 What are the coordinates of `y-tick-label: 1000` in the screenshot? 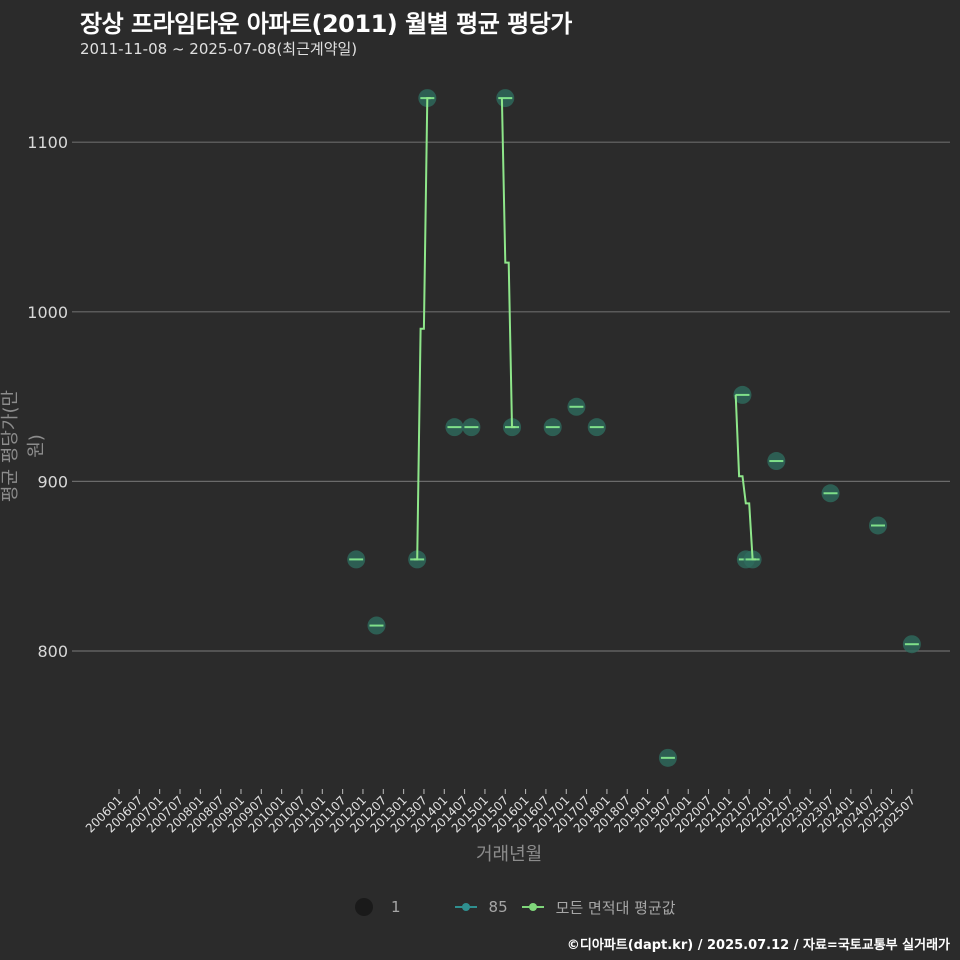 It's located at (47, 312).